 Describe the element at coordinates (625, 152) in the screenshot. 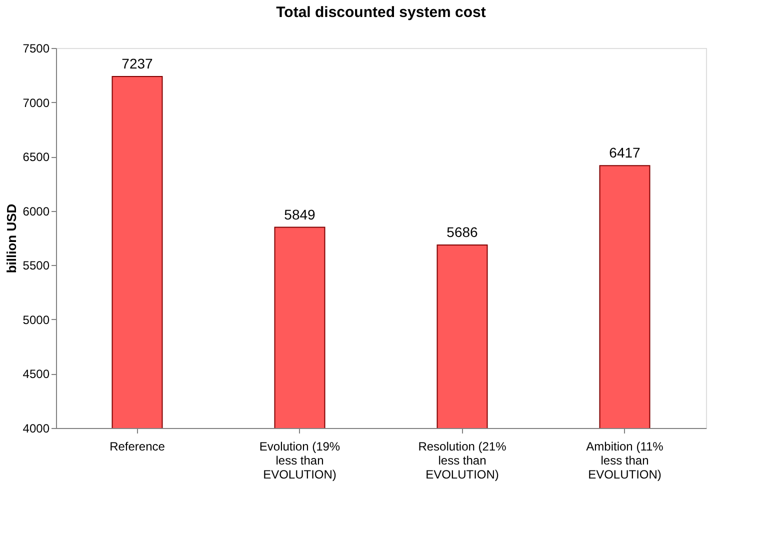

I see `data-label: 6417` at that location.